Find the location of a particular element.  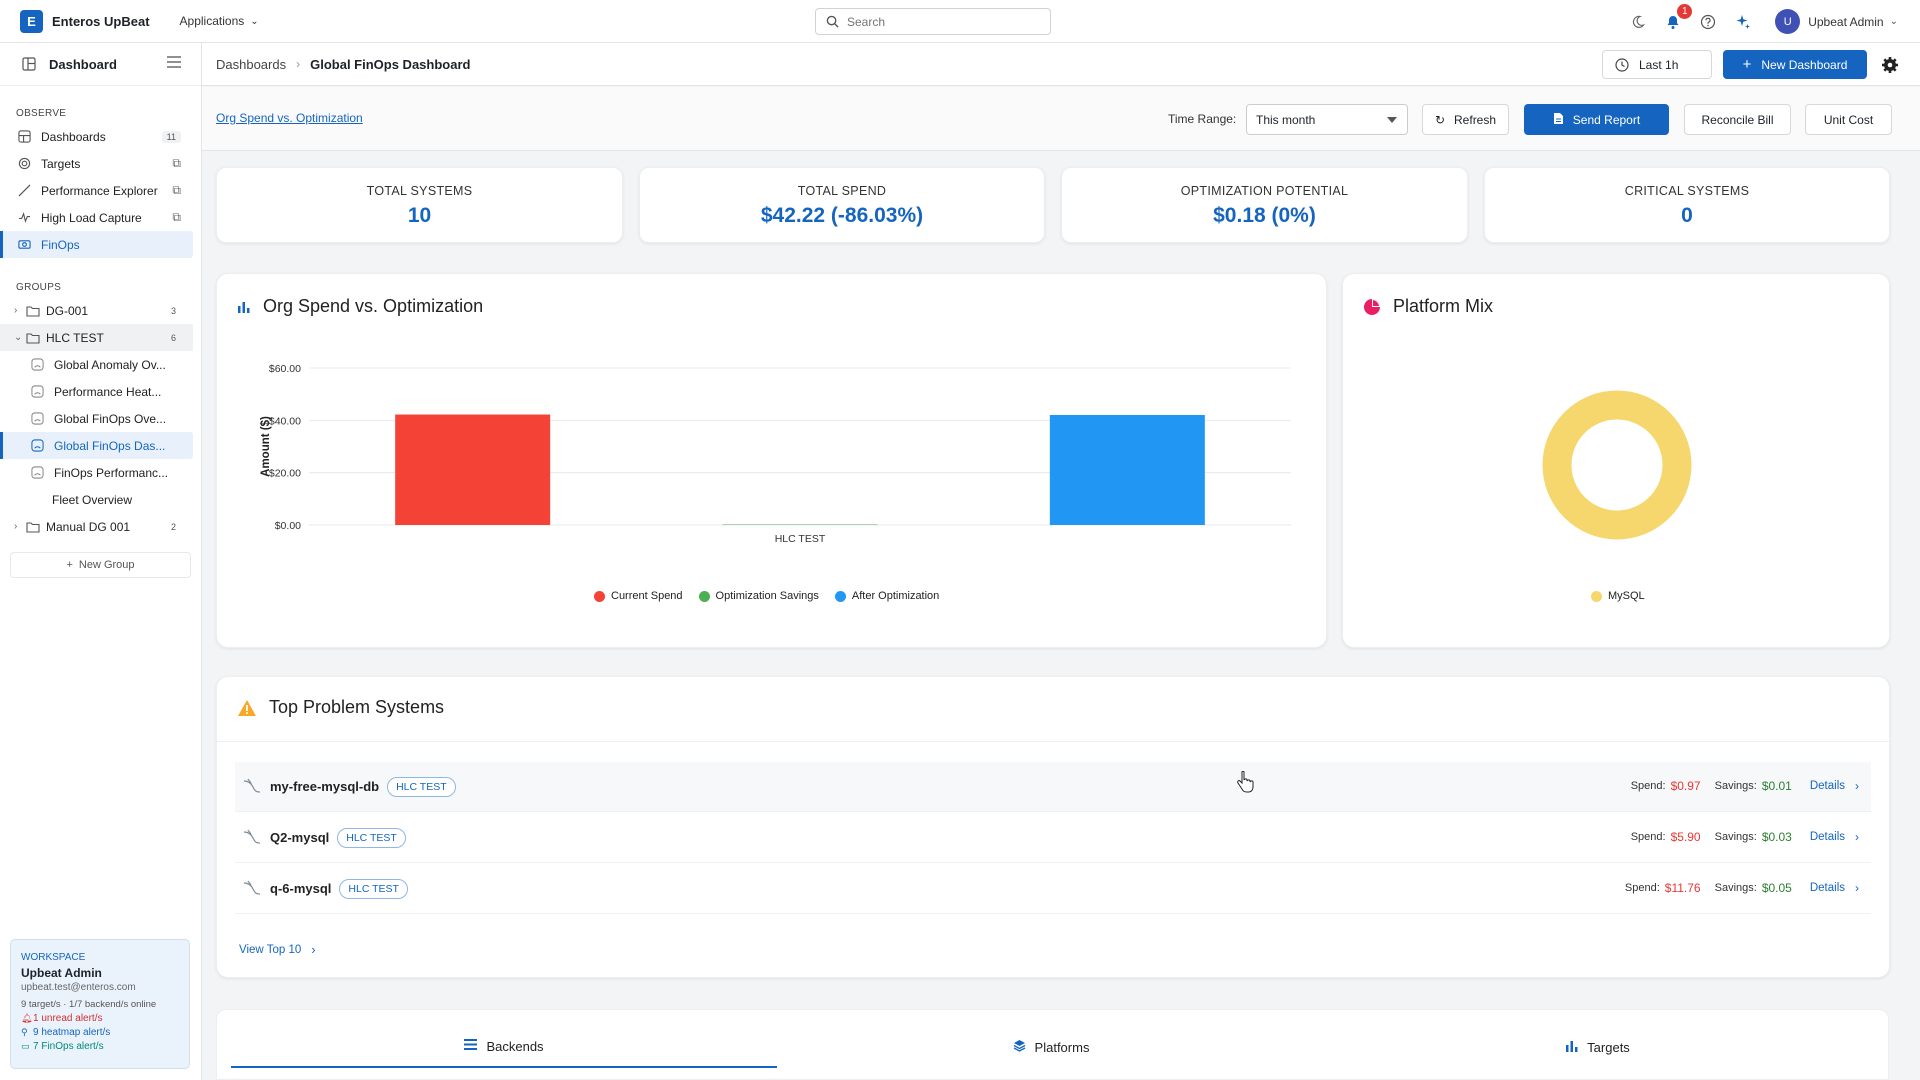

top-right-actions: 1 U Upbeat Admin ⌄ is located at coordinates (1766, 21).